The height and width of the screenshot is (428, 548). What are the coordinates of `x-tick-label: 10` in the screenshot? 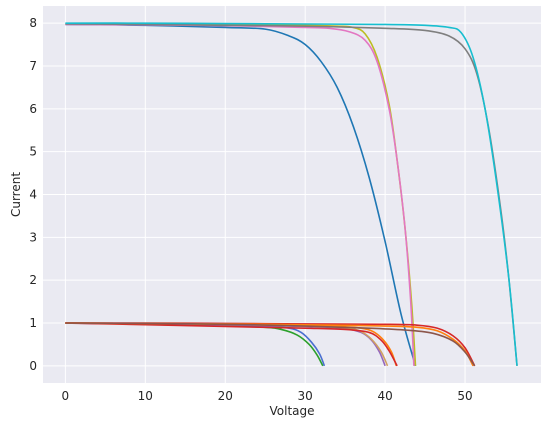 It's located at (145, 396).